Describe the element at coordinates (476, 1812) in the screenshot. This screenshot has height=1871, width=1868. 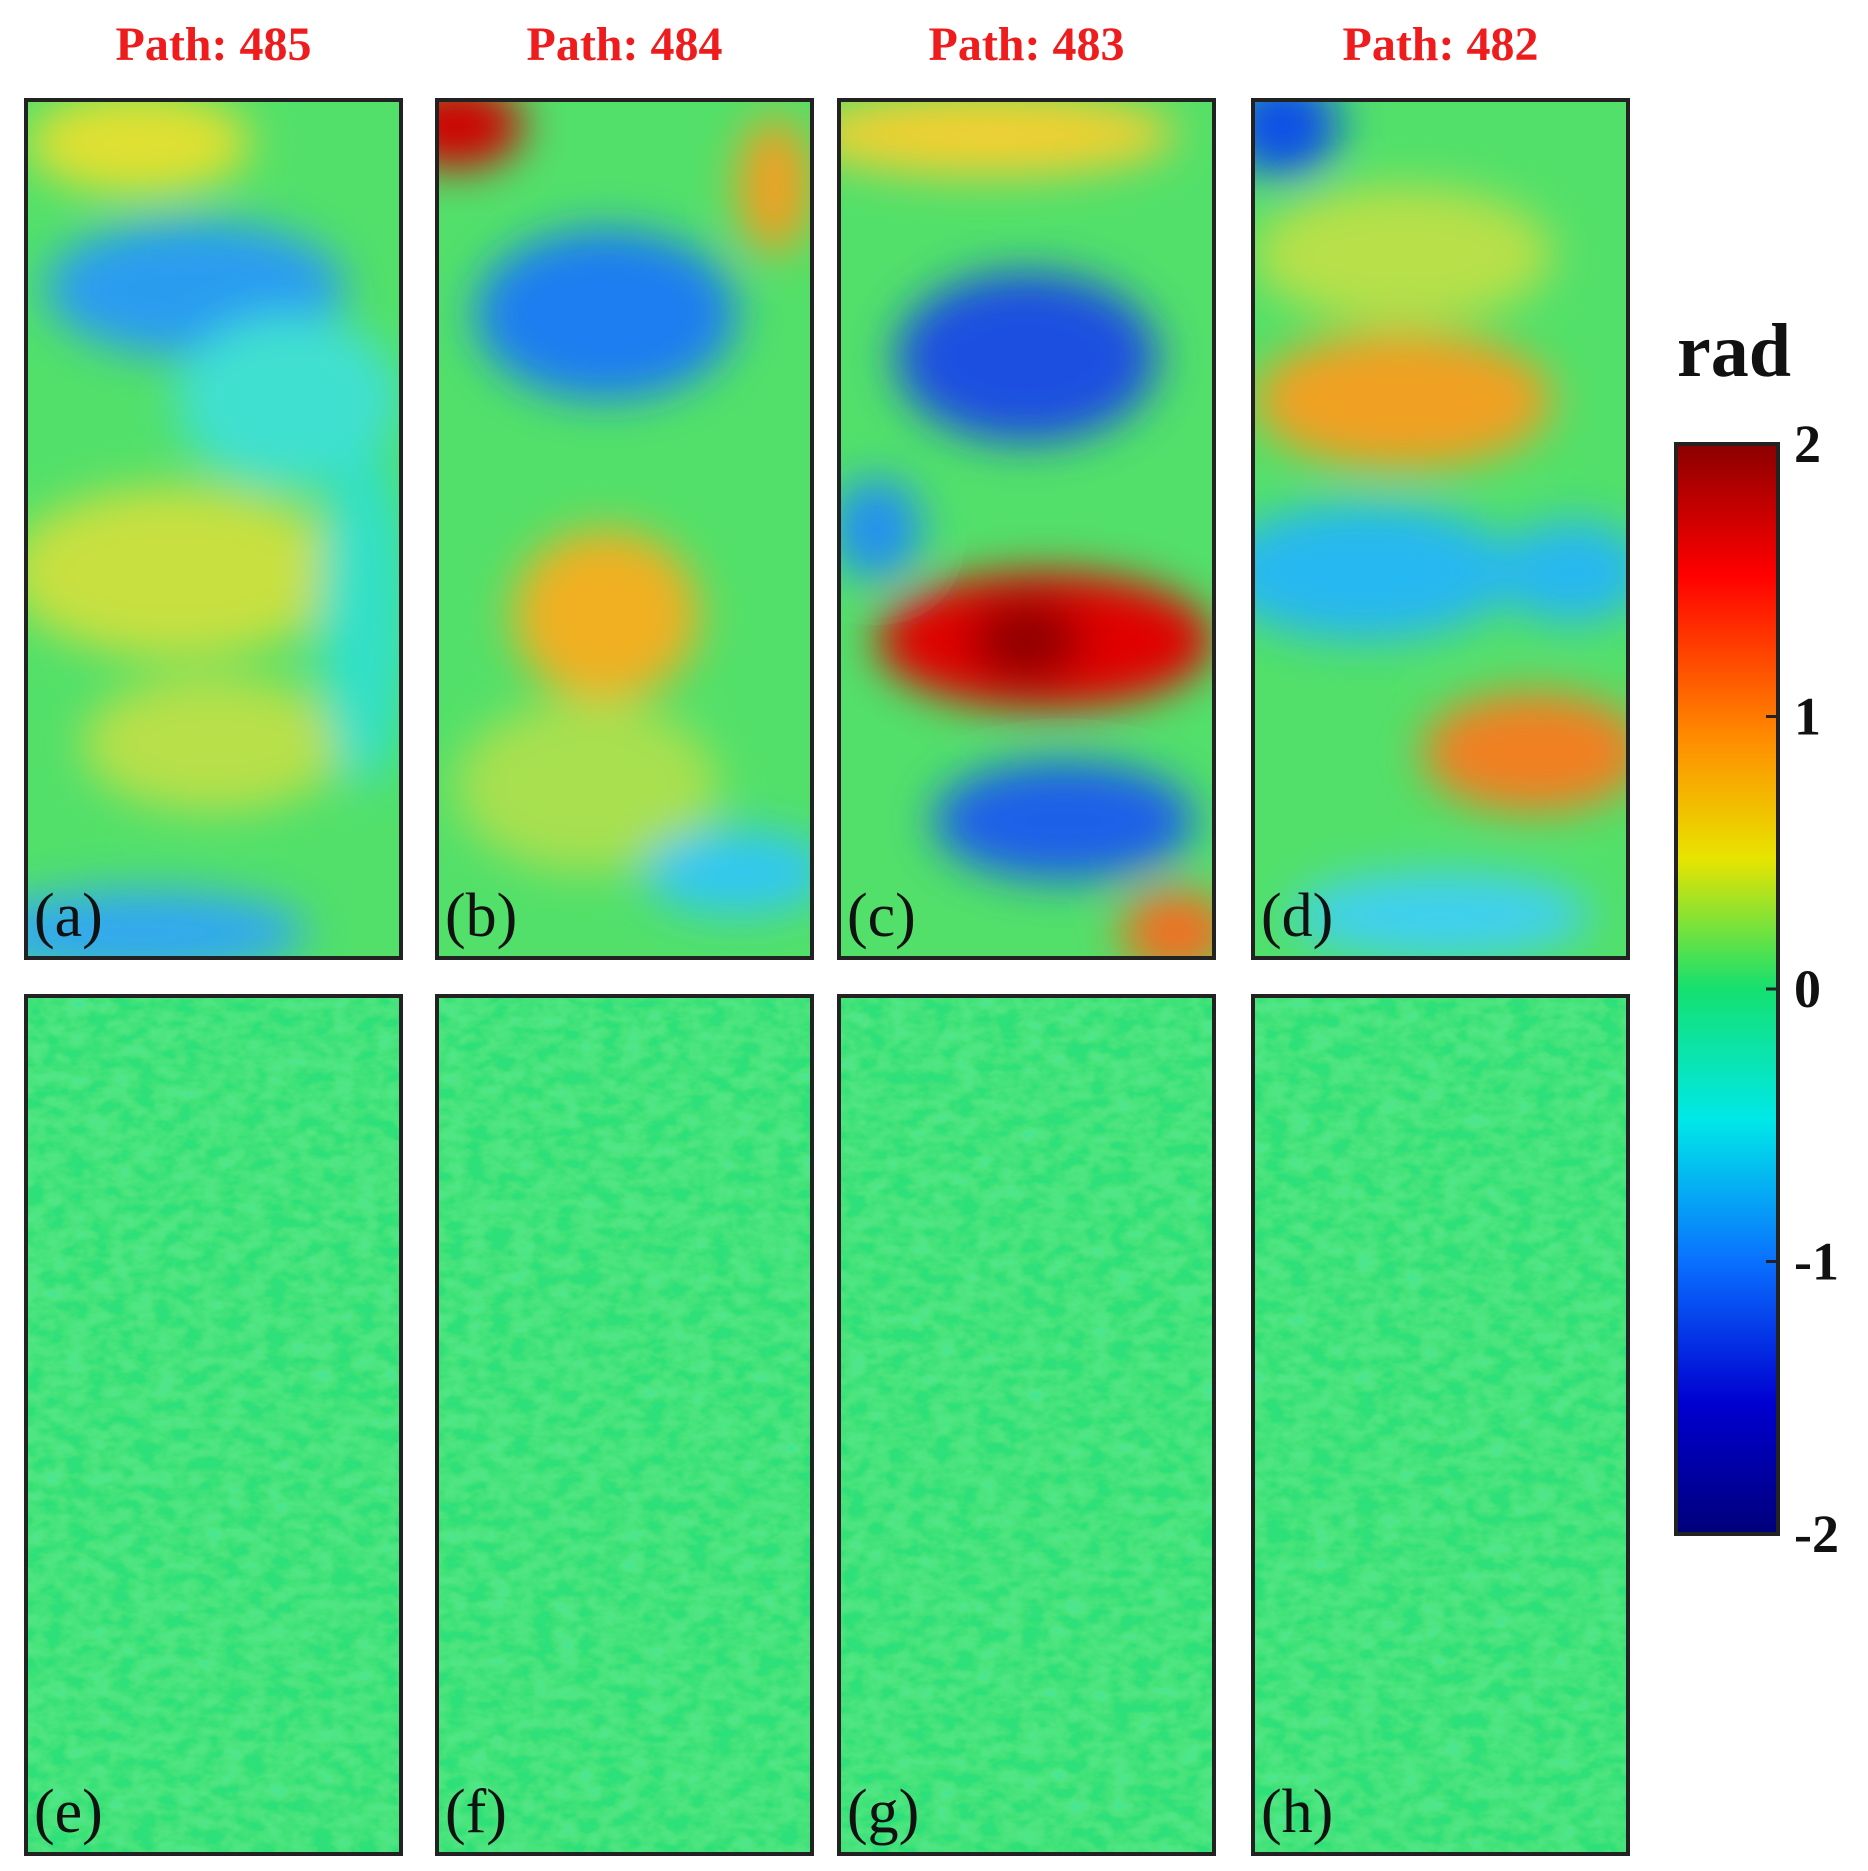
I see `panel-label: (f)` at that location.